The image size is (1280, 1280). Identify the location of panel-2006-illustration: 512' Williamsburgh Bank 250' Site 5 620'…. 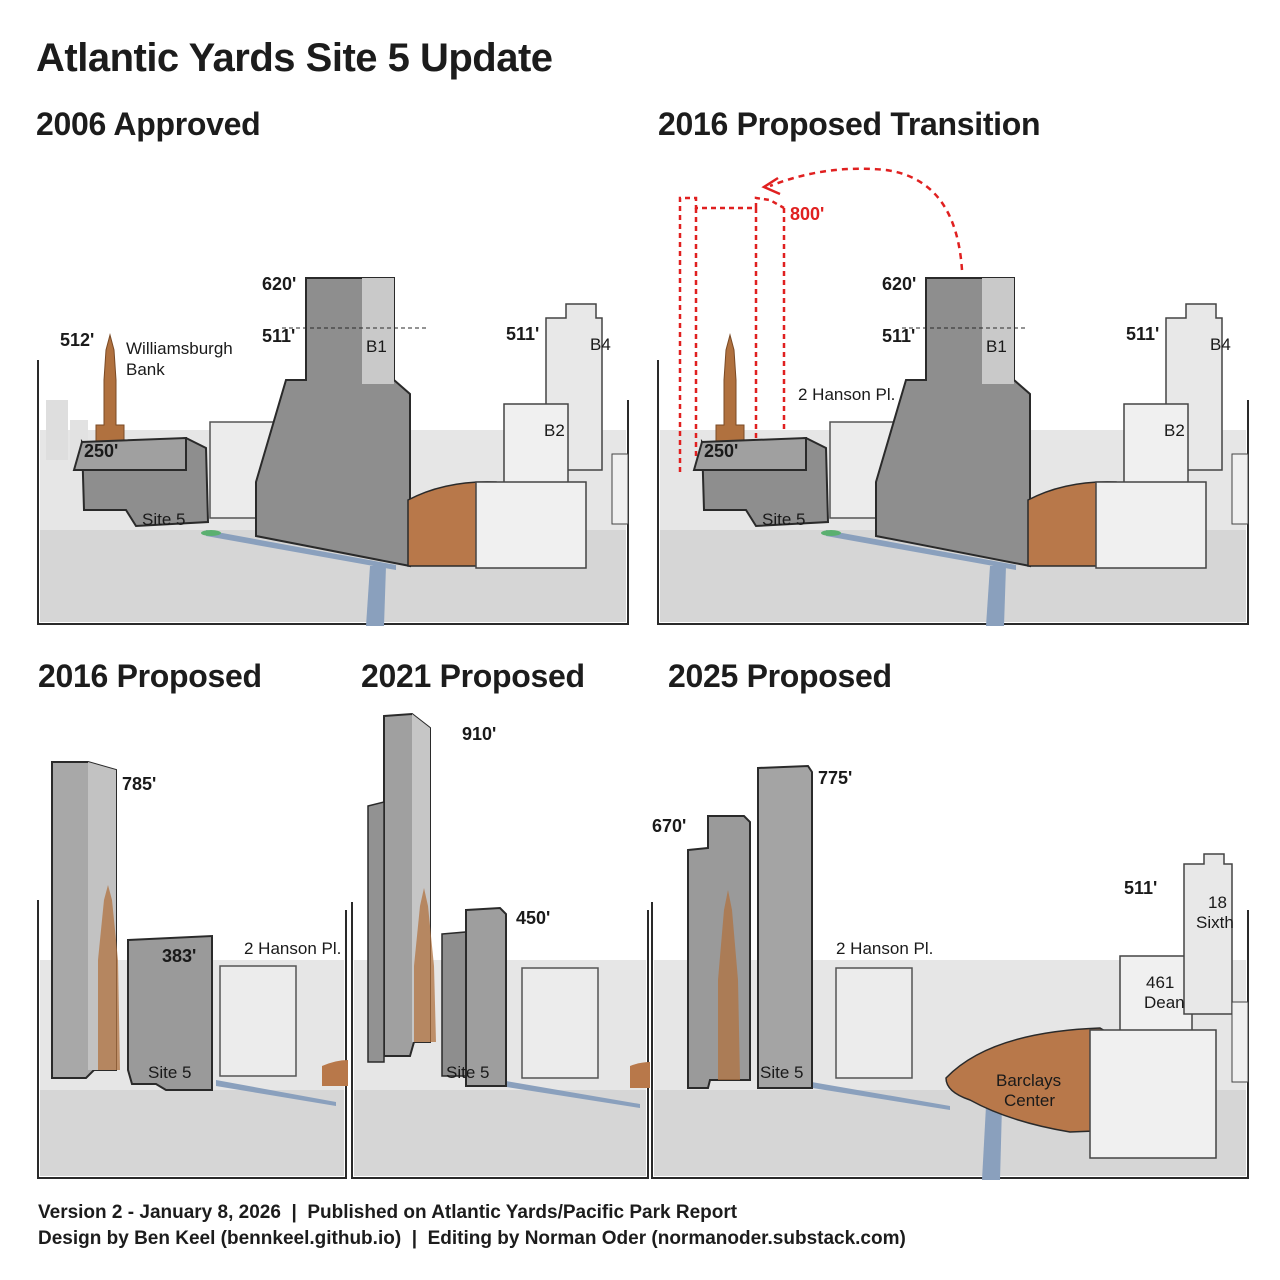
(333, 450).